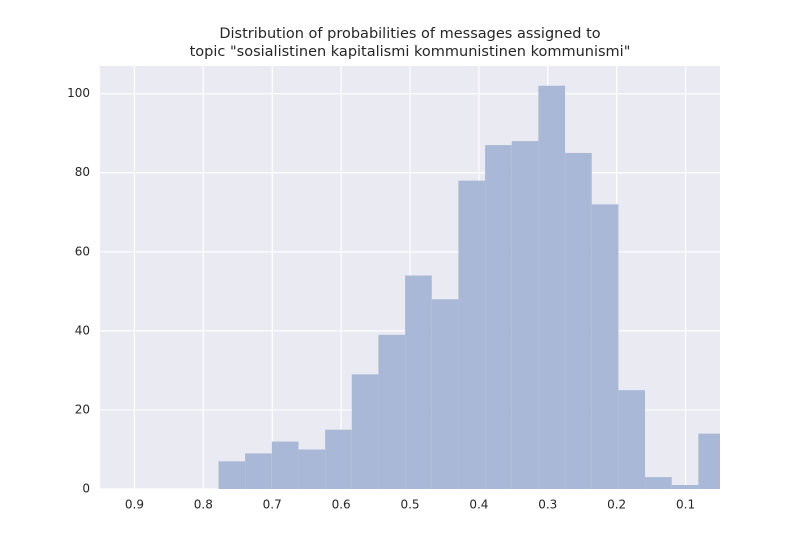 The width and height of the screenshot is (800, 550). I want to click on y-tick-label: 40, so click(82, 330).